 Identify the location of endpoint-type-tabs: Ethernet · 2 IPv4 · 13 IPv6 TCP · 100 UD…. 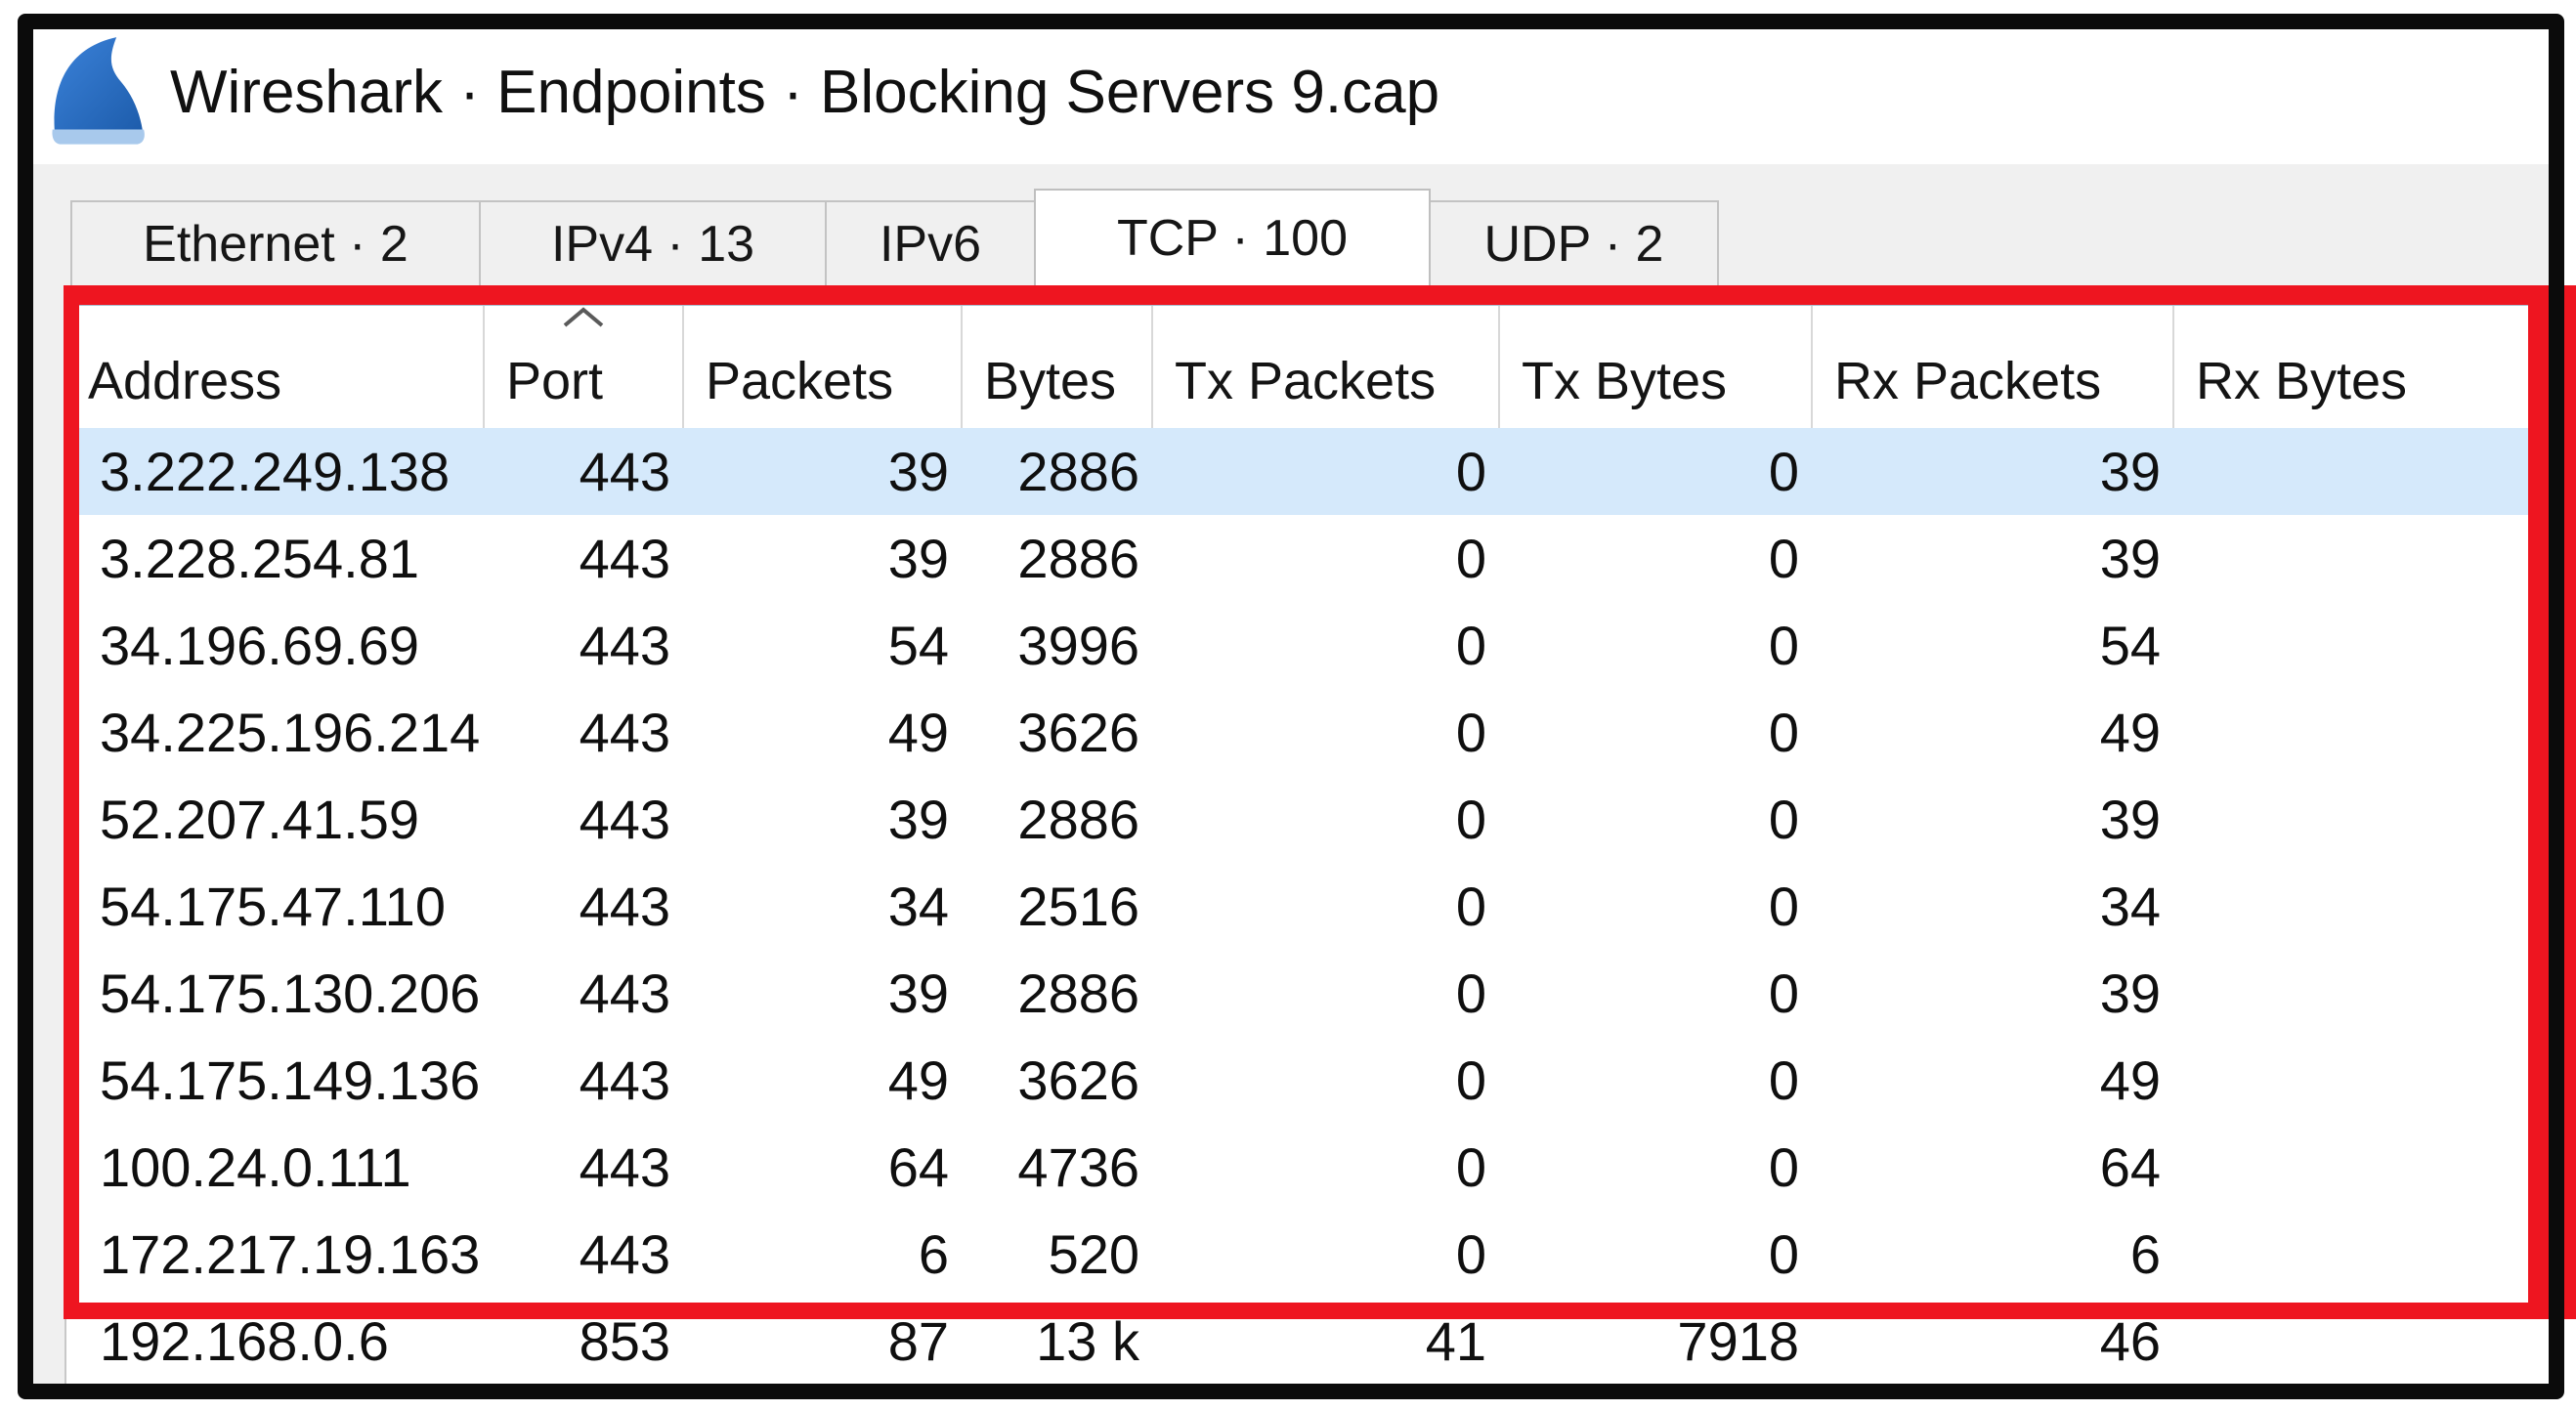
(895, 237).